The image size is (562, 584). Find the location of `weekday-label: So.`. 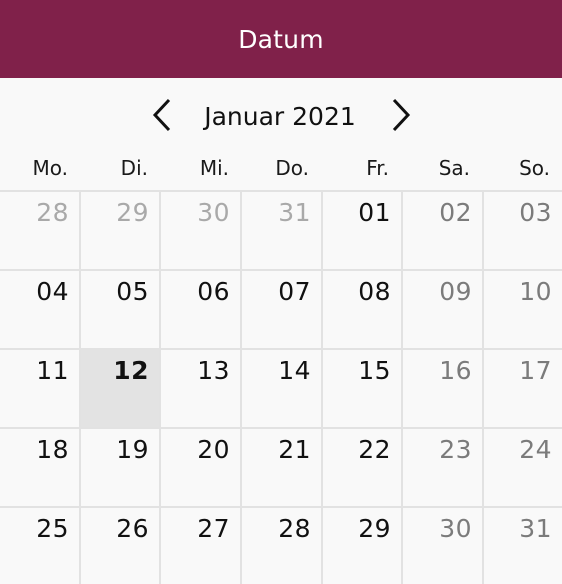

weekday-label: So. is located at coordinates (534, 168).